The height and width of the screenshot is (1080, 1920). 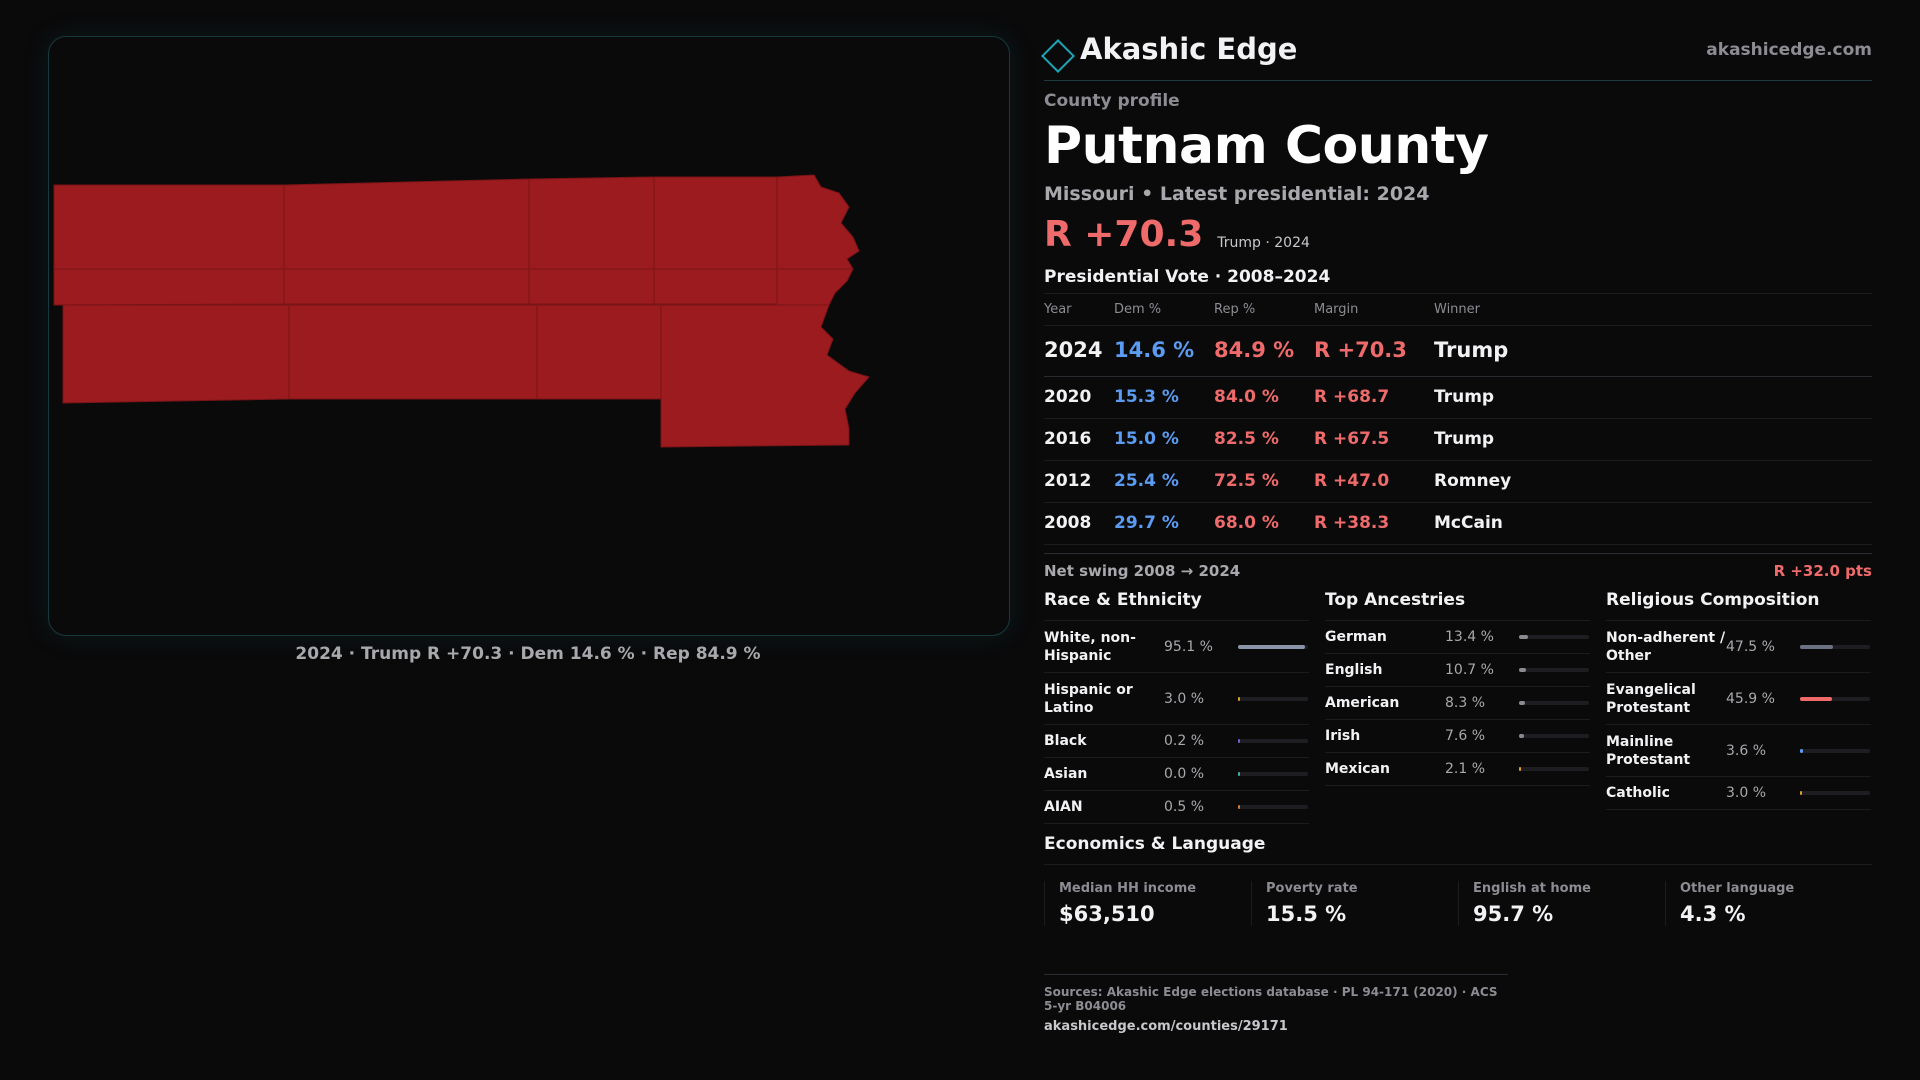 What do you see at coordinates (1457, 703) in the screenshot?
I see `list-item: American 8.3 %` at bounding box center [1457, 703].